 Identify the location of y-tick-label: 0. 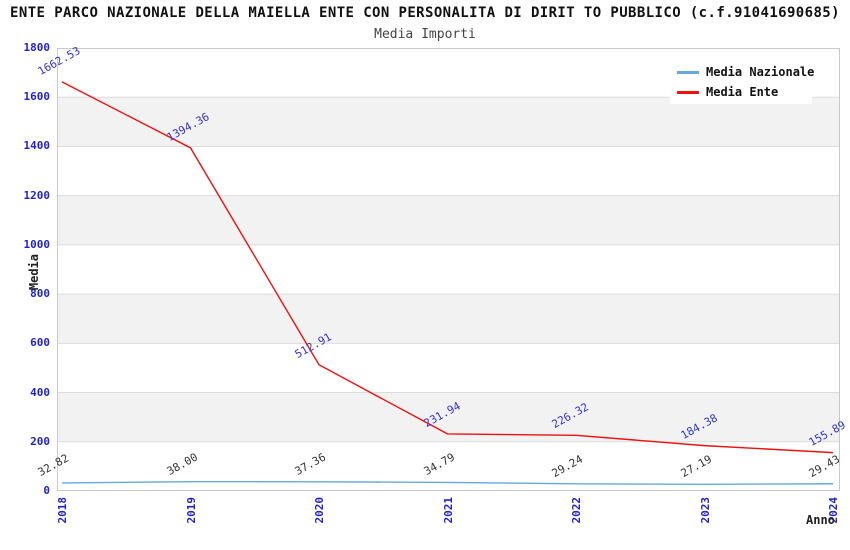
(46, 490).